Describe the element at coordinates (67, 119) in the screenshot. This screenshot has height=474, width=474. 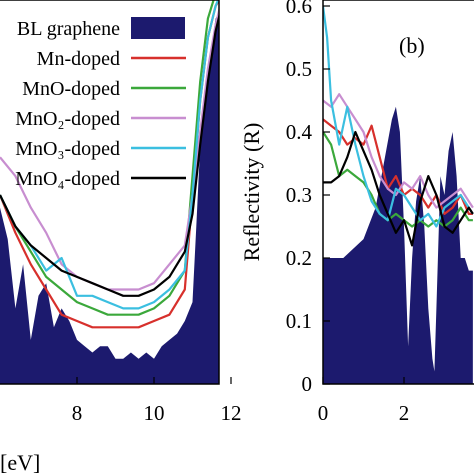
I see `legend-label-mno2-doped: MnO₂-doped` at that location.